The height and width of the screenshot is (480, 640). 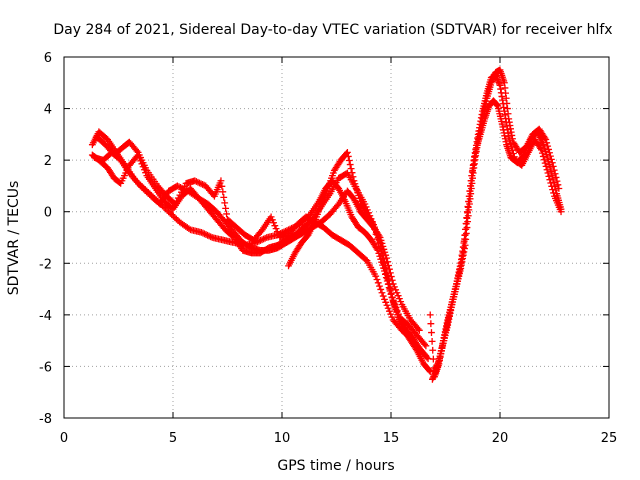 I want to click on x-tick-label: 5, so click(x=173, y=438).